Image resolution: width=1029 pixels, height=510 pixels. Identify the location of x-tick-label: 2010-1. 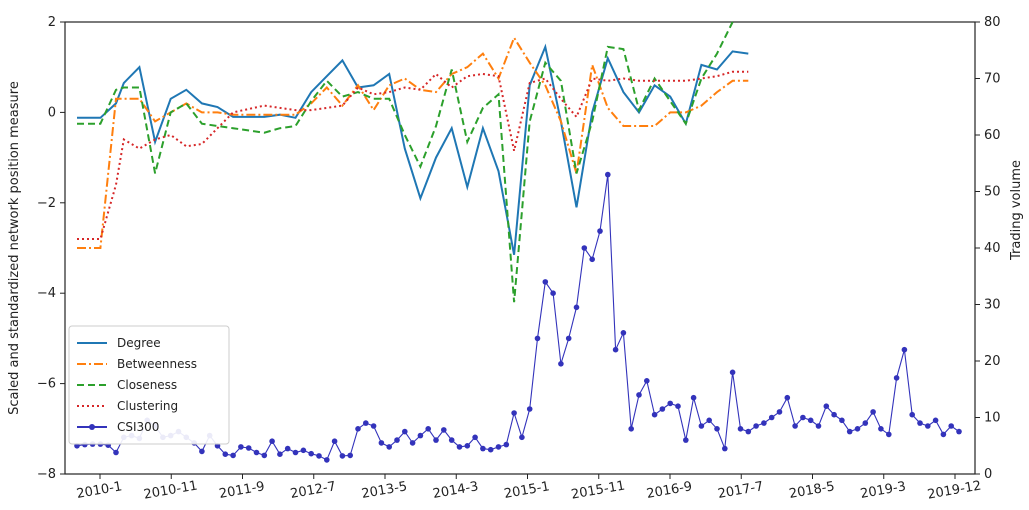
(99, 490).